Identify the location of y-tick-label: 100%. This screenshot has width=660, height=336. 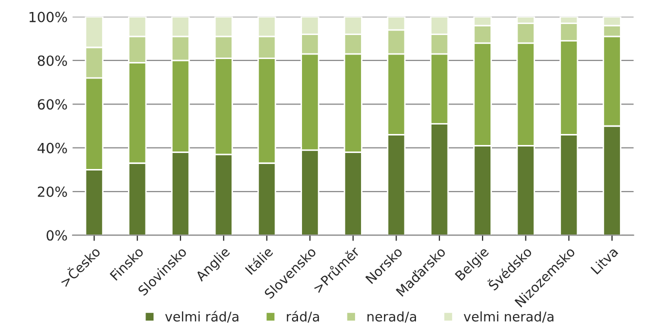
(48, 17).